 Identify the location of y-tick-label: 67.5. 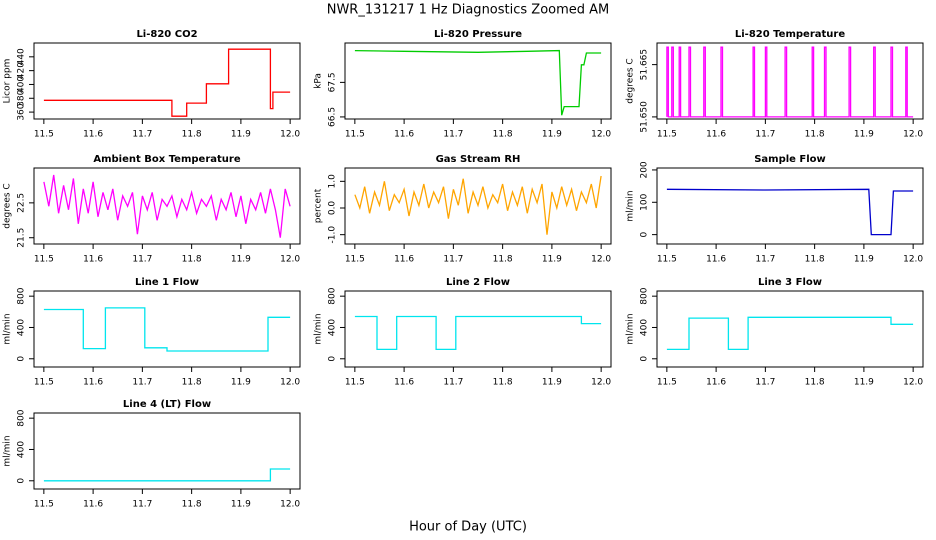
(333, 82).